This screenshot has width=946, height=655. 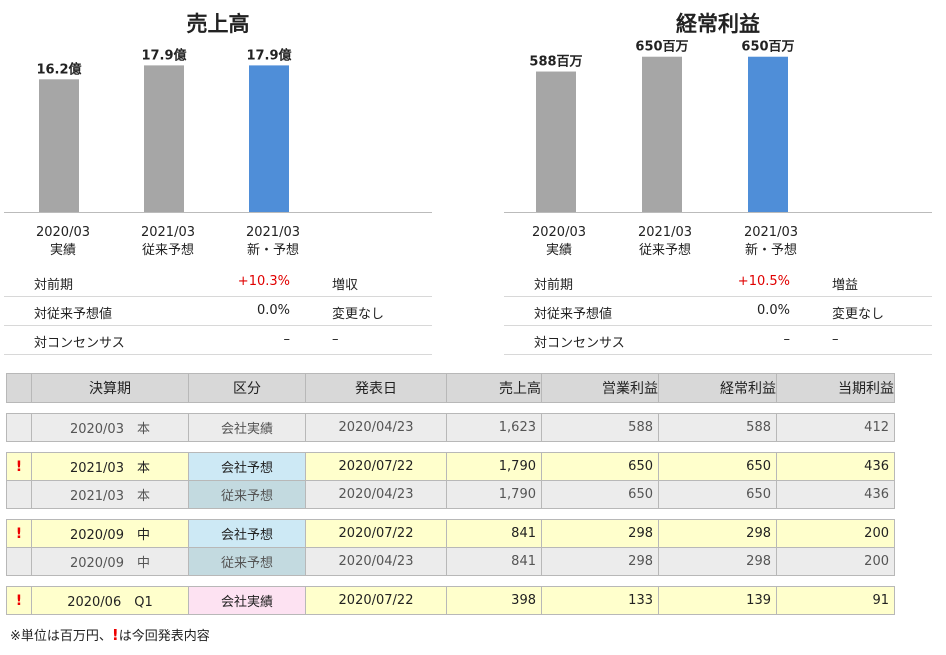 What do you see at coordinates (835, 388) in the screenshot?
I see `header-net-profit: 当期利益` at bounding box center [835, 388].